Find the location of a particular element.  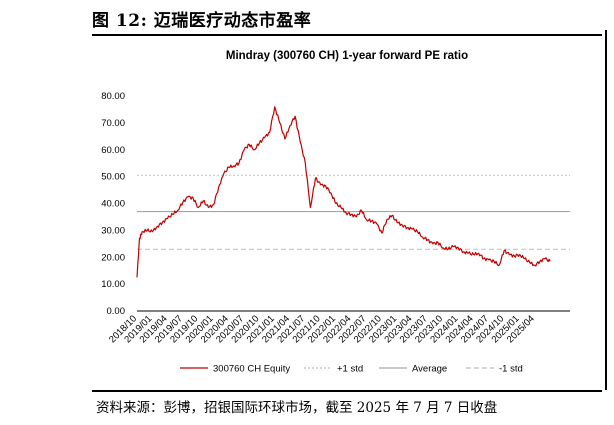

y-tick-label: 70.00 is located at coordinates (113, 123).